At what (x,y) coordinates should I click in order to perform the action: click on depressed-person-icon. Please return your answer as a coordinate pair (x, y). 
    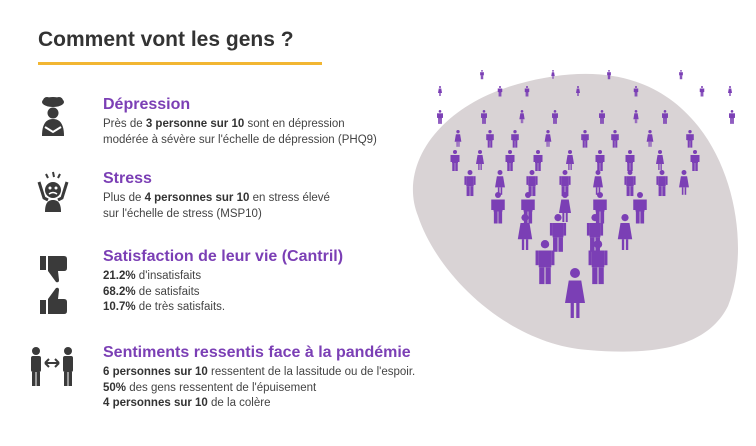
    Looking at the image, I should click on (53, 116).